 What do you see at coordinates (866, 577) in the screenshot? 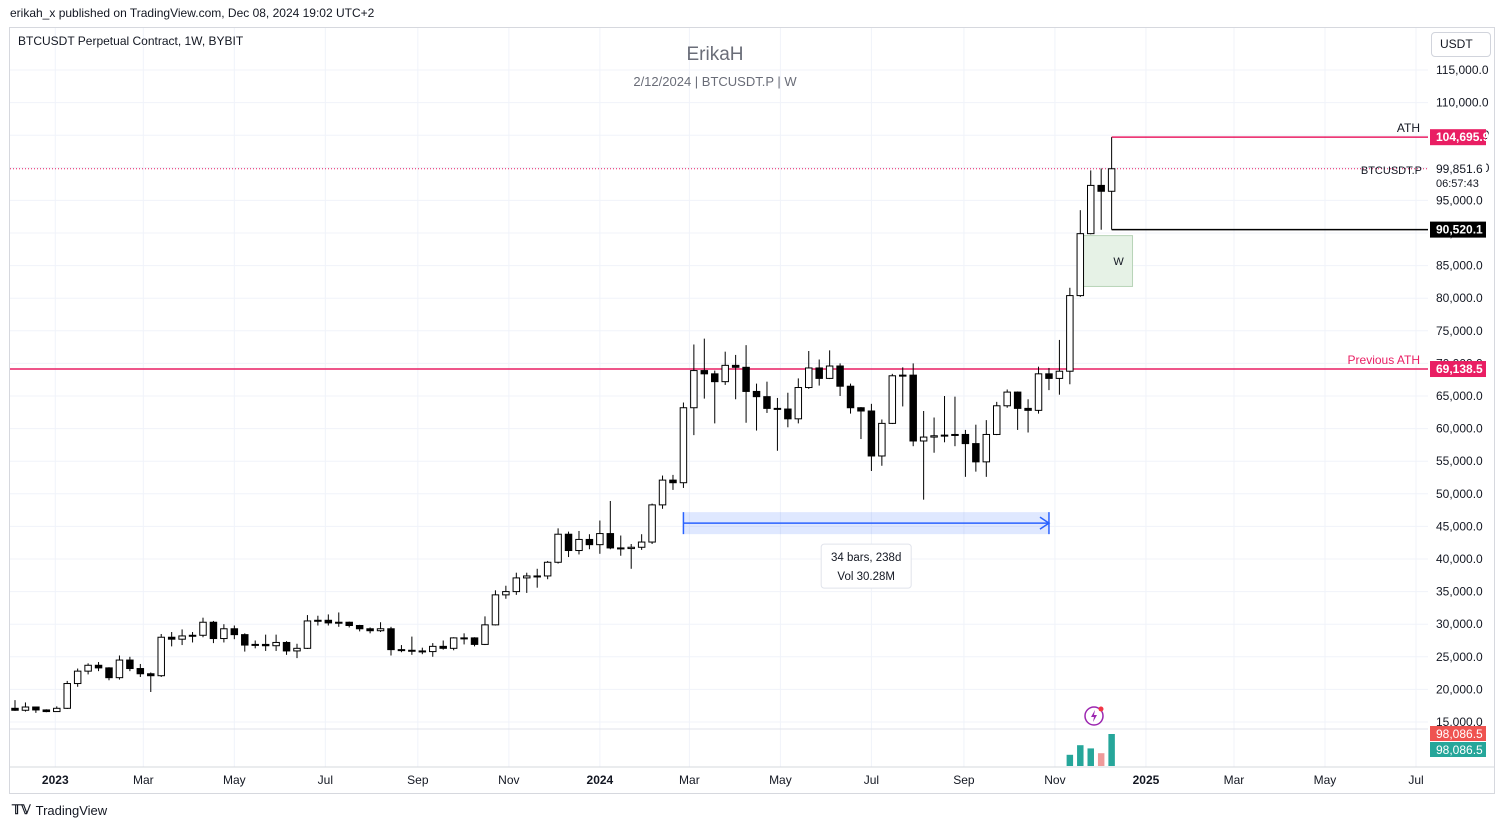
I see `range-volume-label: Vol 30.28M` at bounding box center [866, 577].